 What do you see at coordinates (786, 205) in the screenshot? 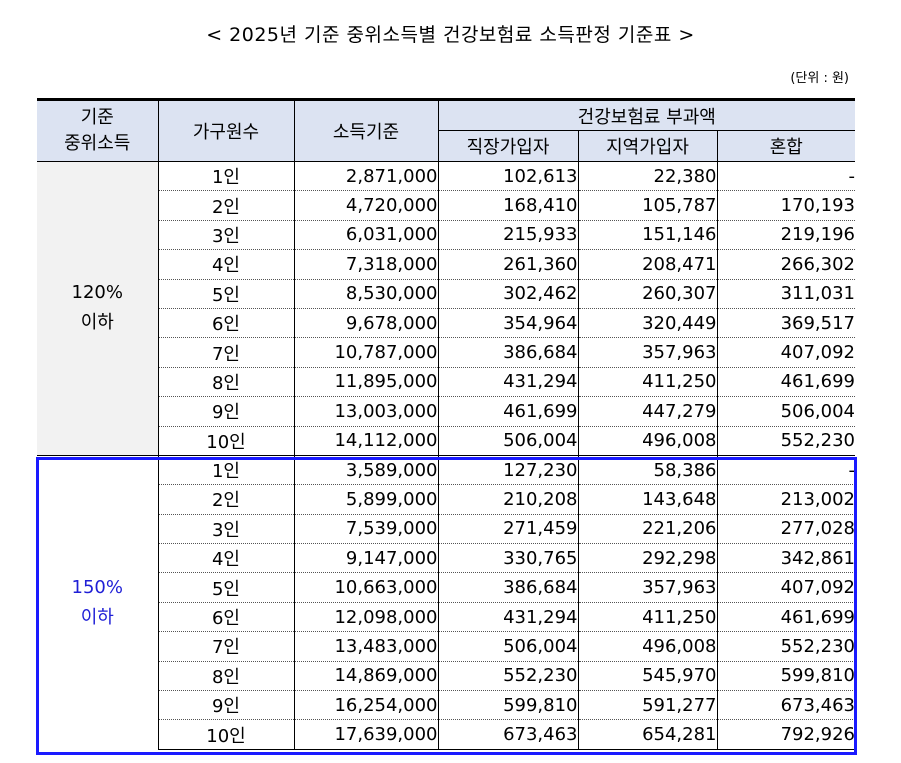
I see `mixed-cell: 170,193` at bounding box center [786, 205].